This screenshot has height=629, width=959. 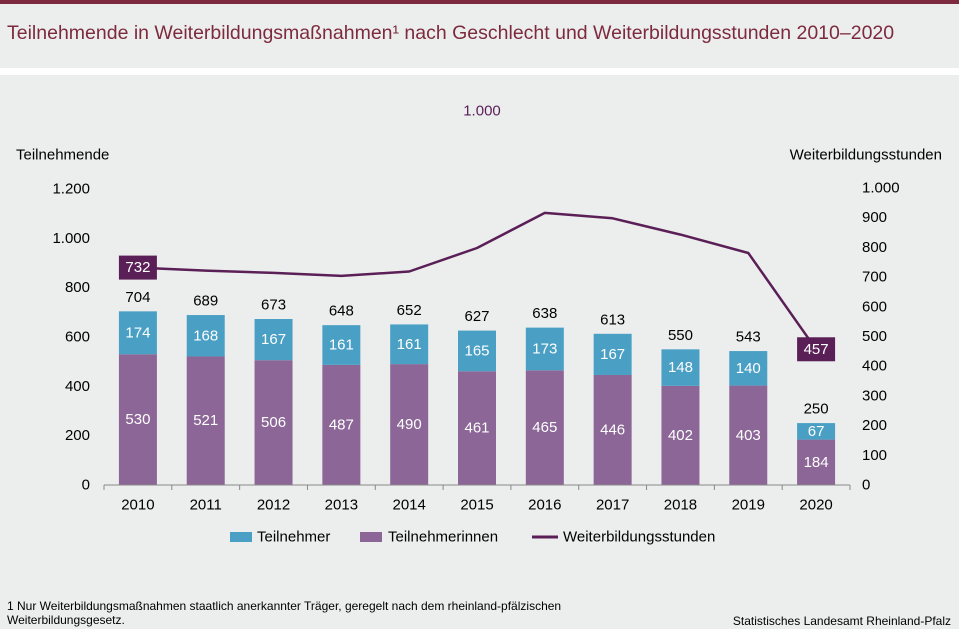 I want to click on y-tick-right-label: 1.000, so click(x=881, y=188).